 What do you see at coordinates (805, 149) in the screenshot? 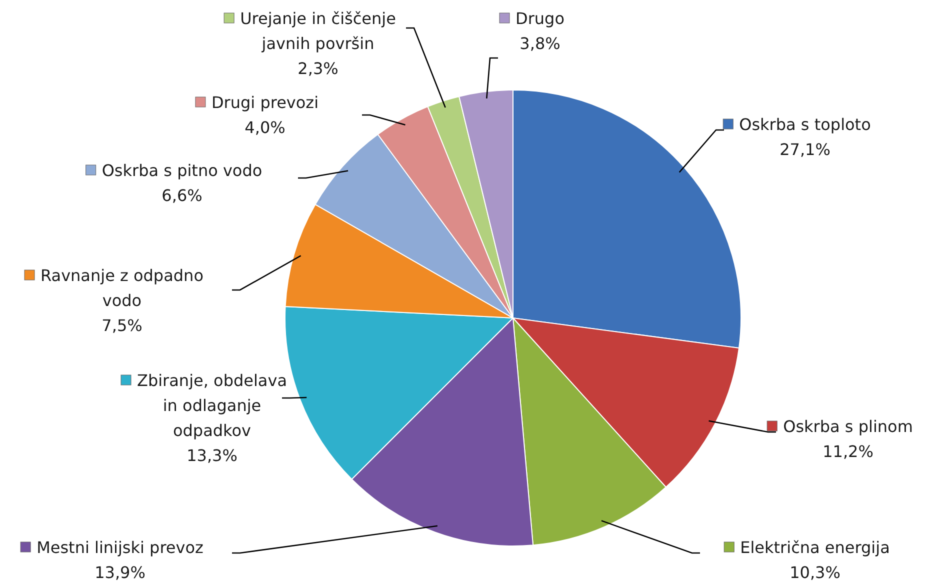
I see `data-label: 27,1%` at bounding box center [805, 149].